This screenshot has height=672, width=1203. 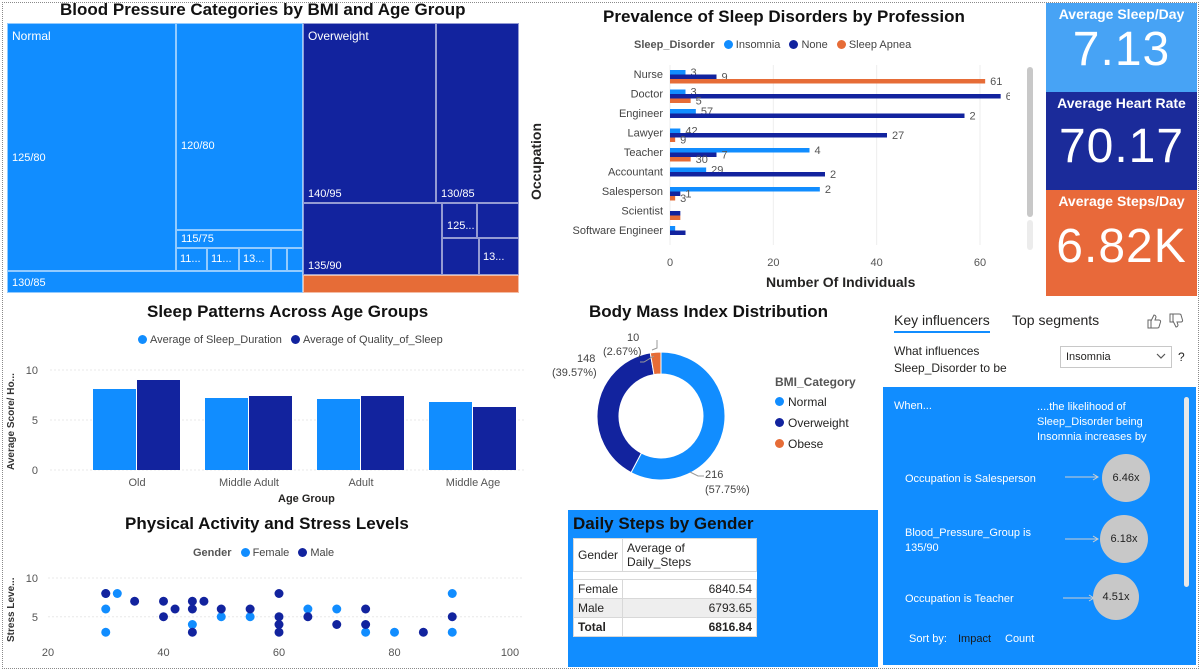 I want to click on legend-item-female: Female, so click(x=271, y=553).